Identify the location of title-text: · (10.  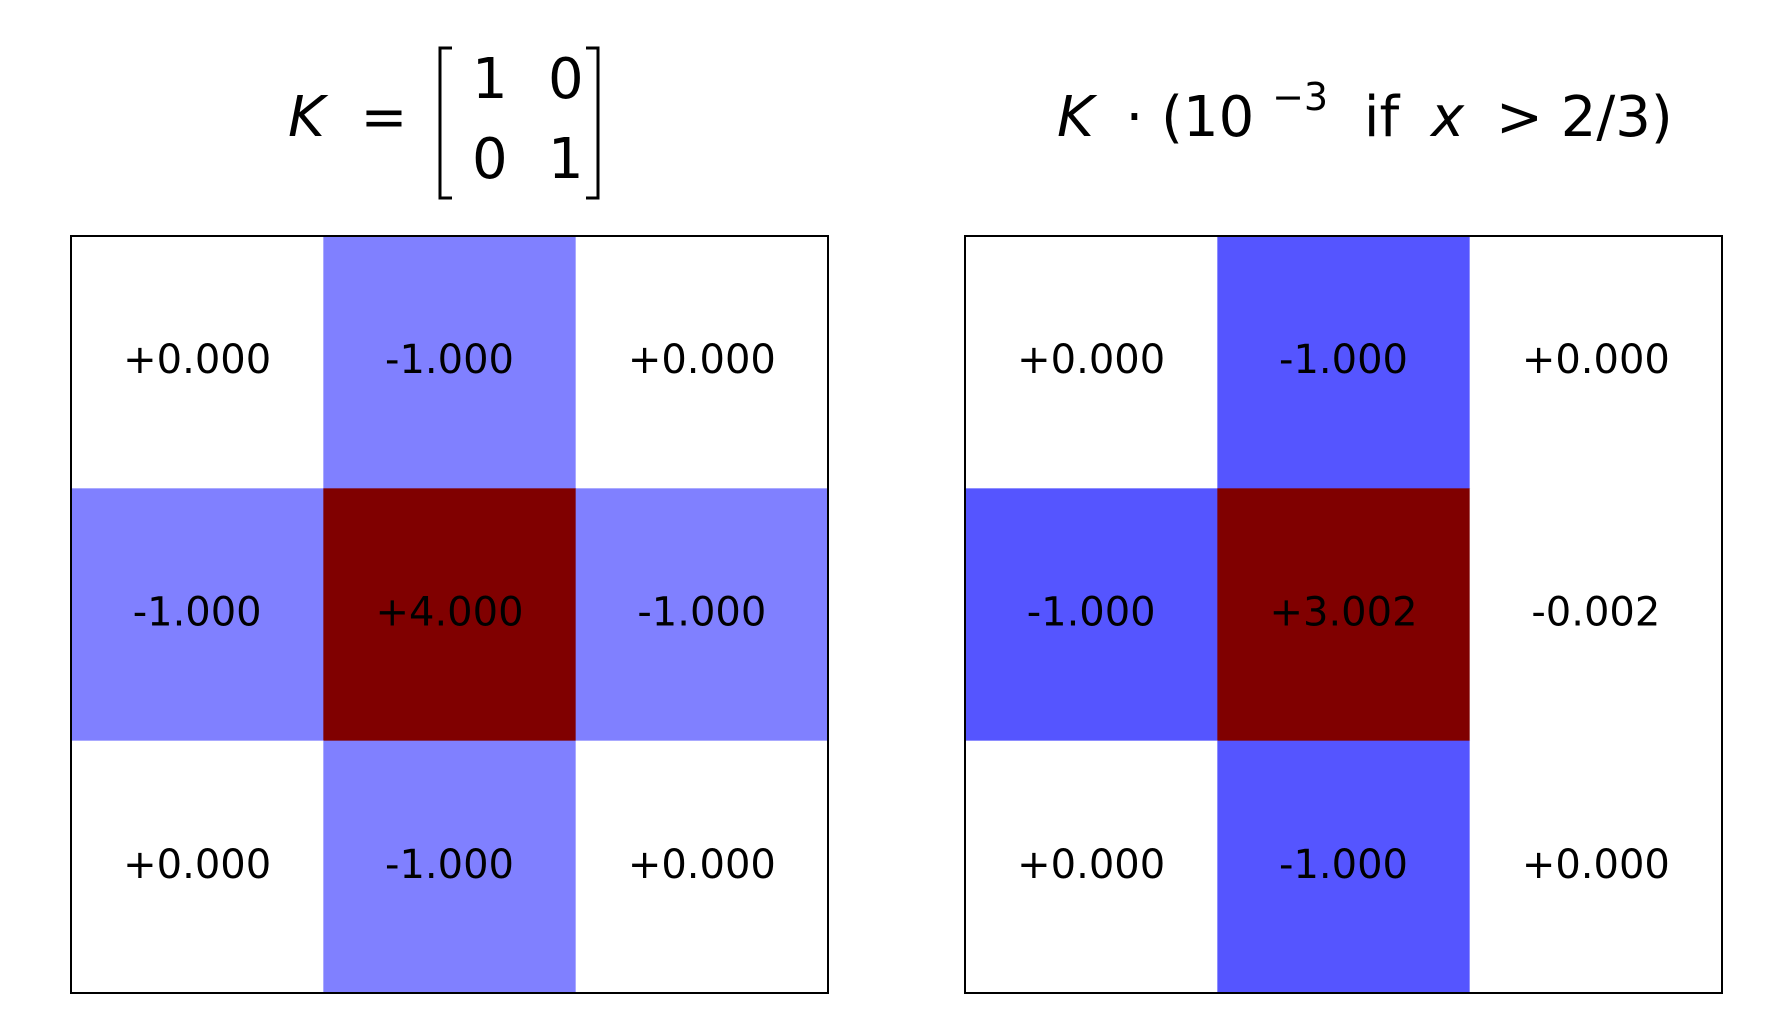
(1190, 117).